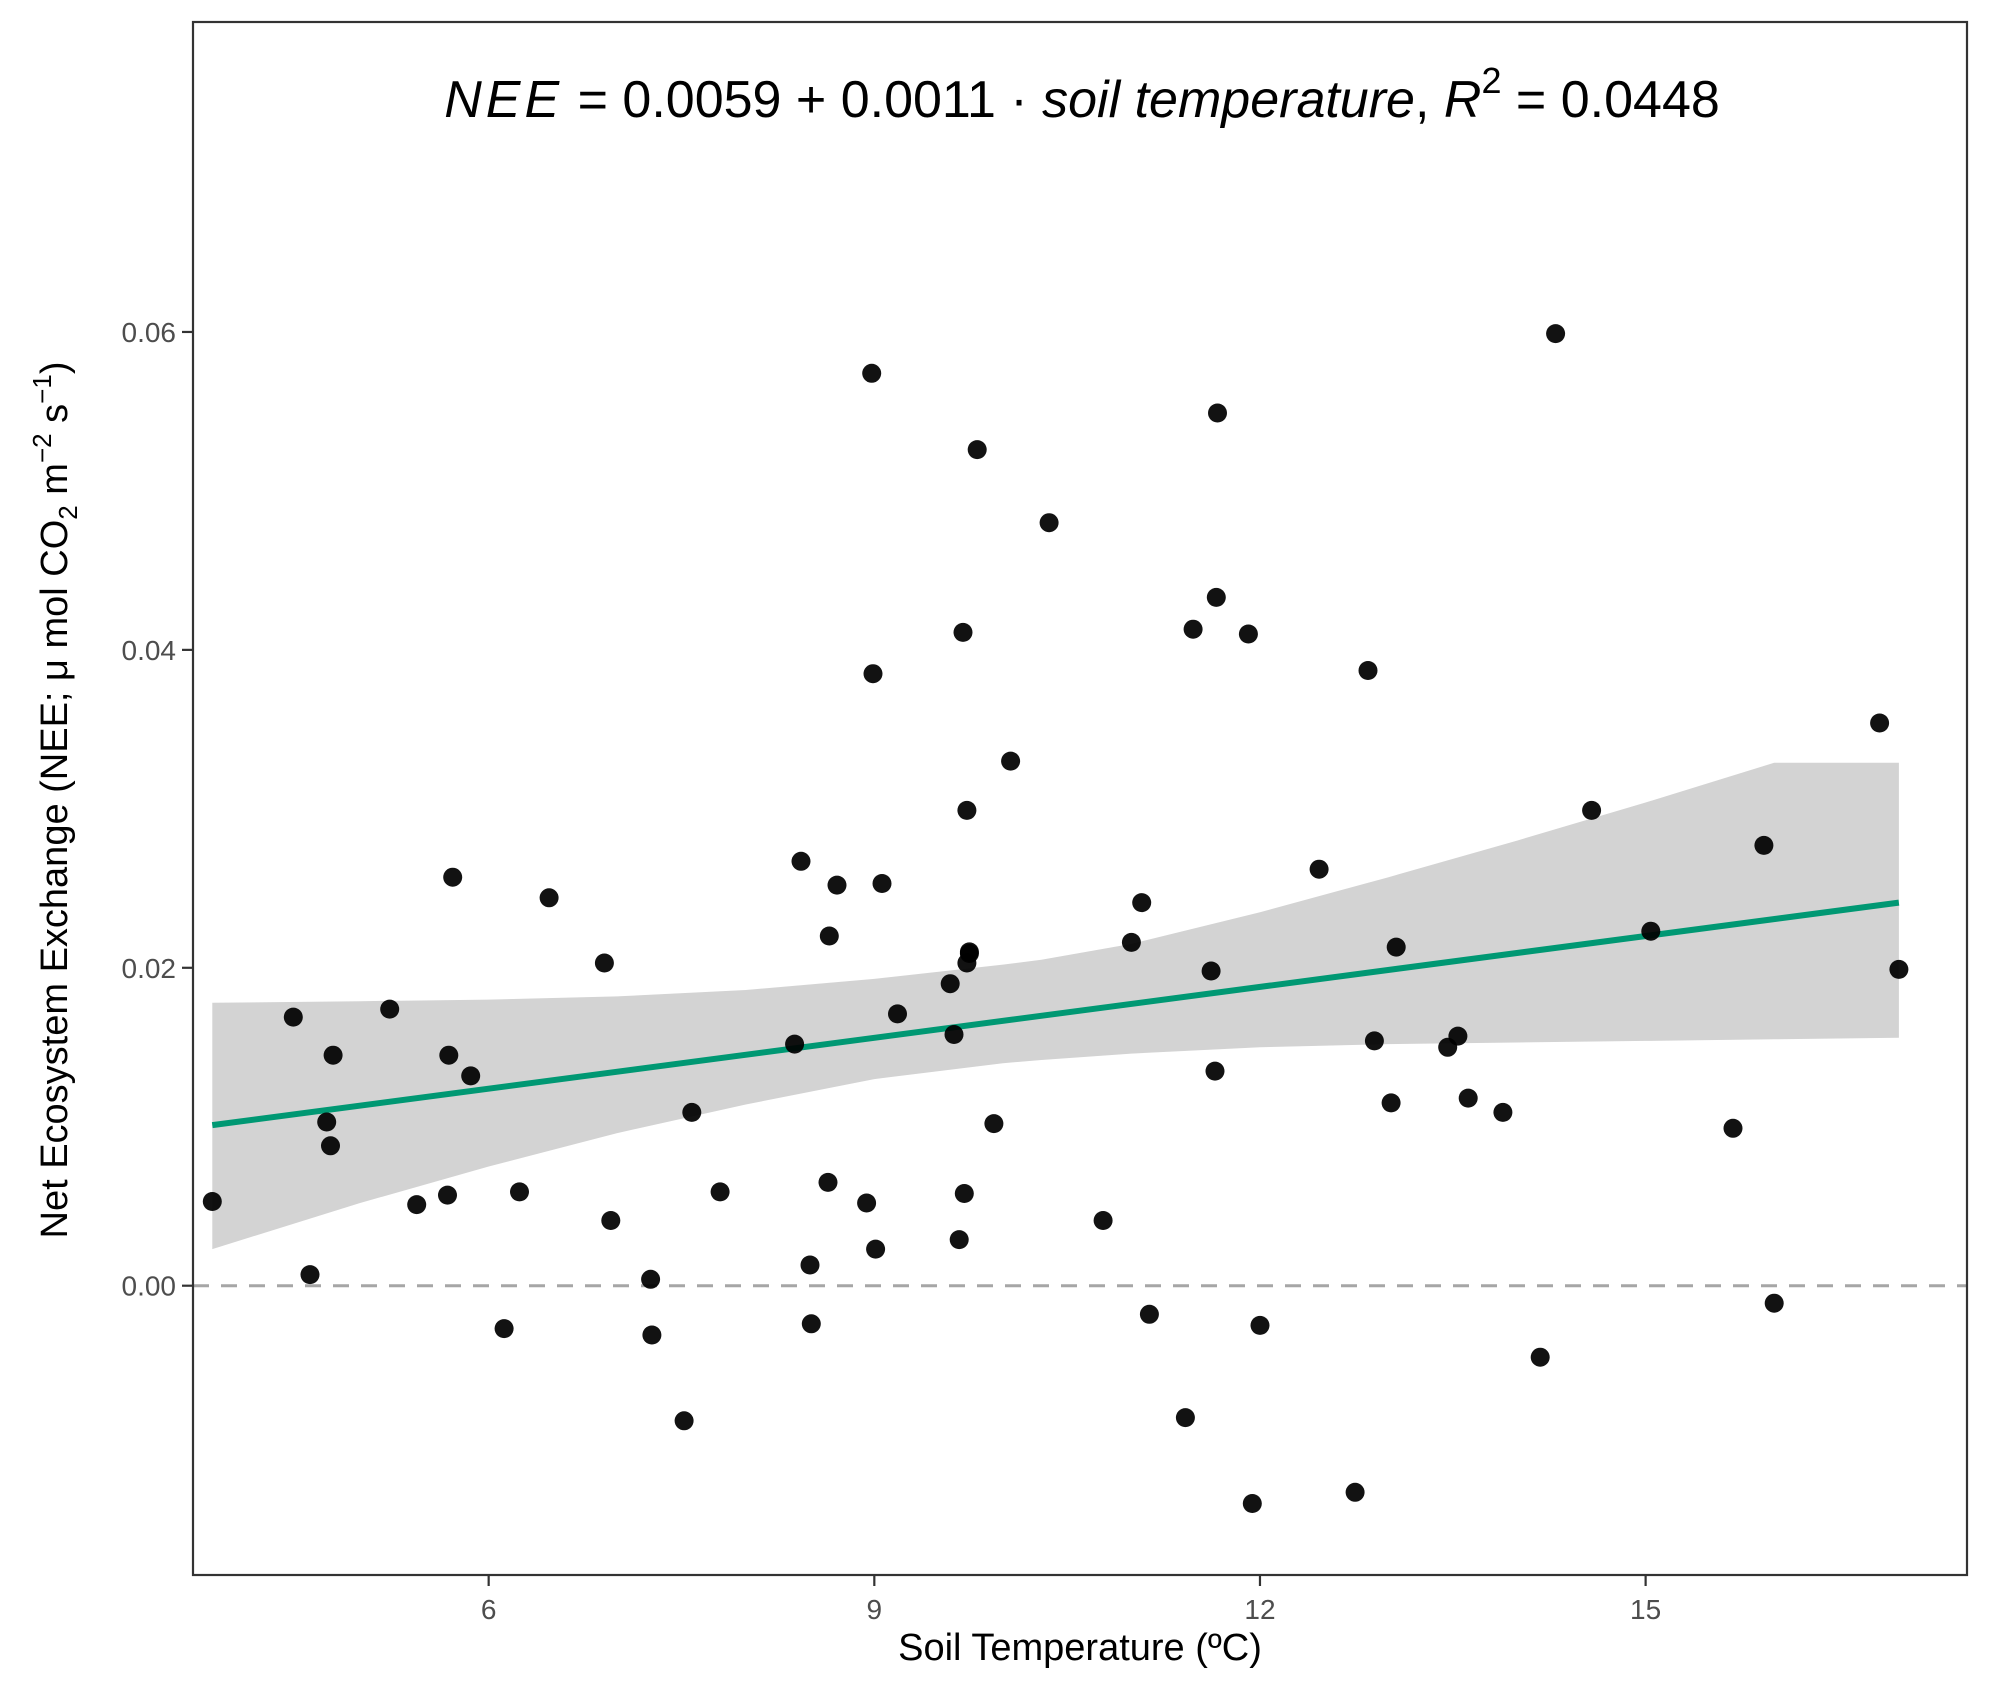 This screenshot has width=2000, height=1700. Describe the element at coordinates (1640, 100) in the screenshot. I see `equation-r2-value: 0.0448` at that location.